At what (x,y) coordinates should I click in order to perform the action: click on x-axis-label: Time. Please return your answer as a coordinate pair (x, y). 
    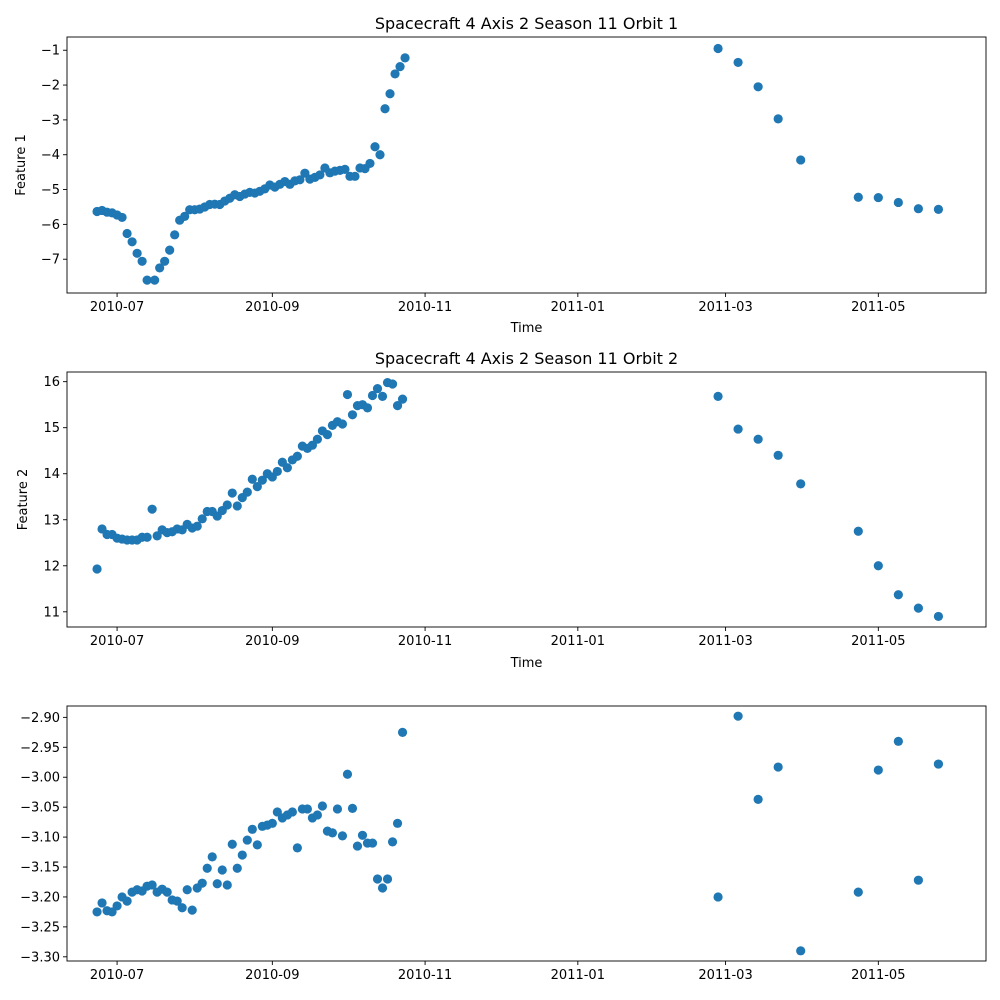
    Looking at the image, I should click on (526, 328).